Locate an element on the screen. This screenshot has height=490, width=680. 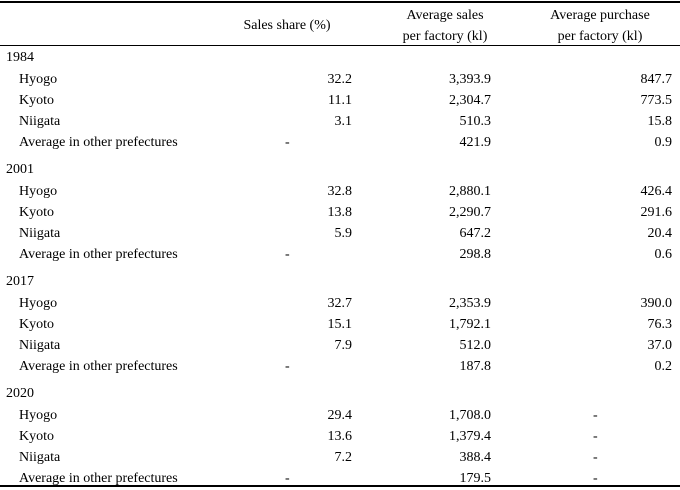
header-average-sales: Average sales per factory (kl) is located at coordinates (445, 26).